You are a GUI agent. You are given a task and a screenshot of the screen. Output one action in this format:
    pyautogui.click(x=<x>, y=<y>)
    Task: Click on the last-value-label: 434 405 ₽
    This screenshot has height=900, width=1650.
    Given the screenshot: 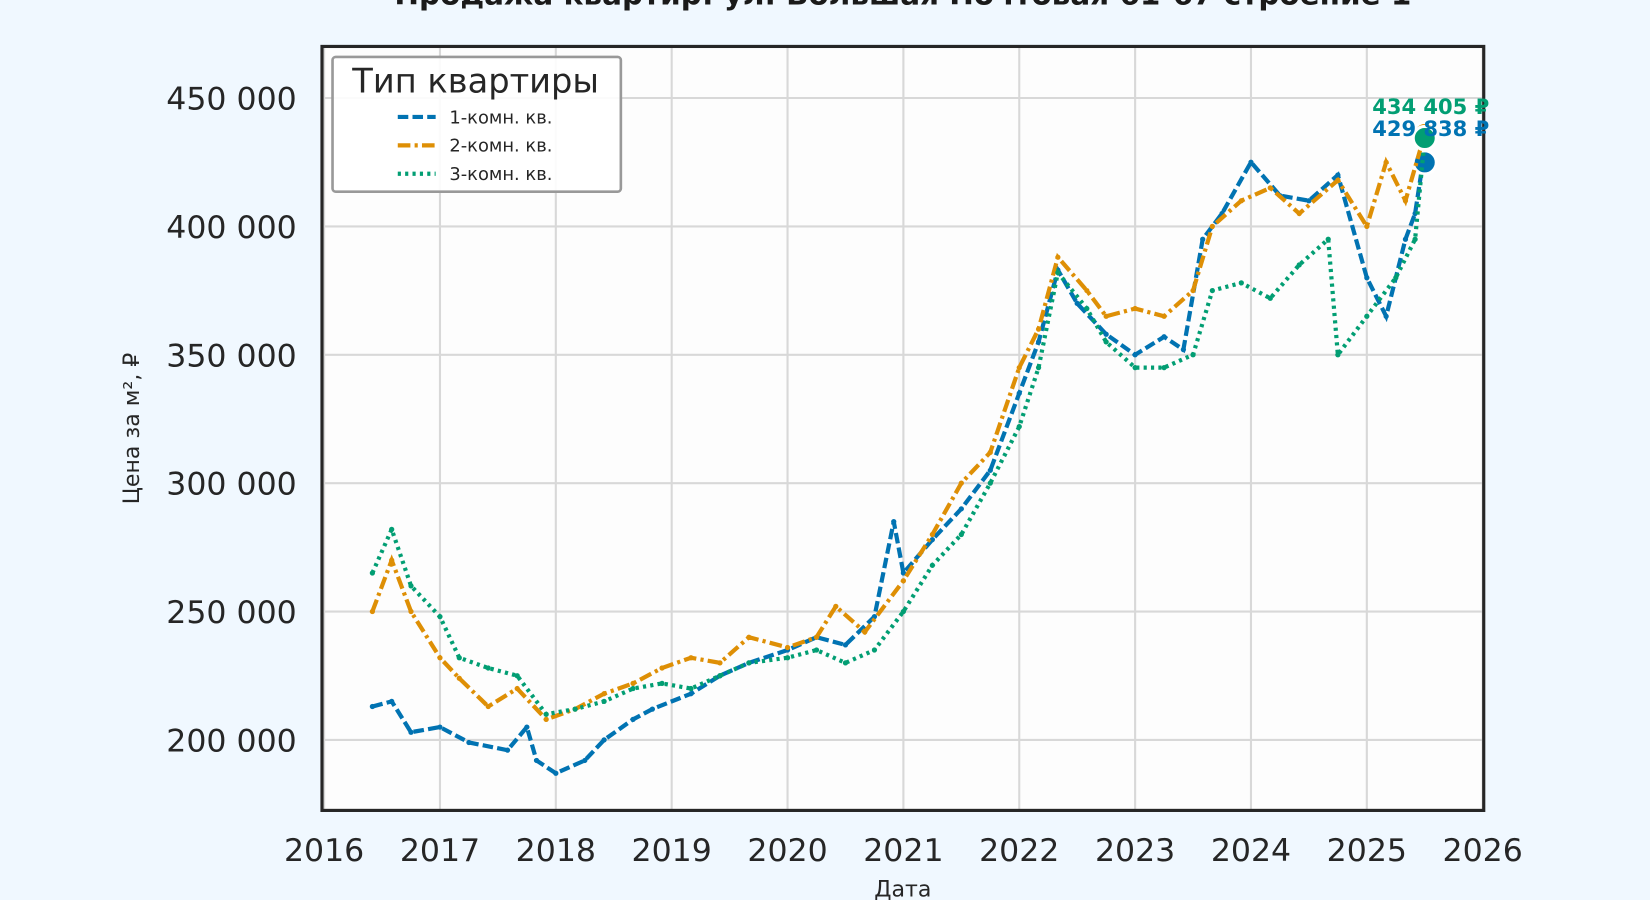 What is the action you would take?
    pyautogui.click(x=1430, y=106)
    